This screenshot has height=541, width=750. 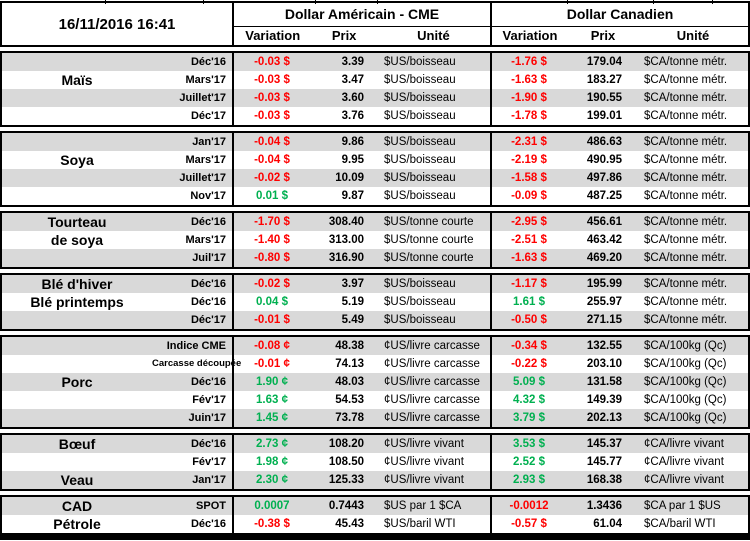 What do you see at coordinates (604, 480) in the screenshot?
I see `ca-price-value: 168.38` at bounding box center [604, 480].